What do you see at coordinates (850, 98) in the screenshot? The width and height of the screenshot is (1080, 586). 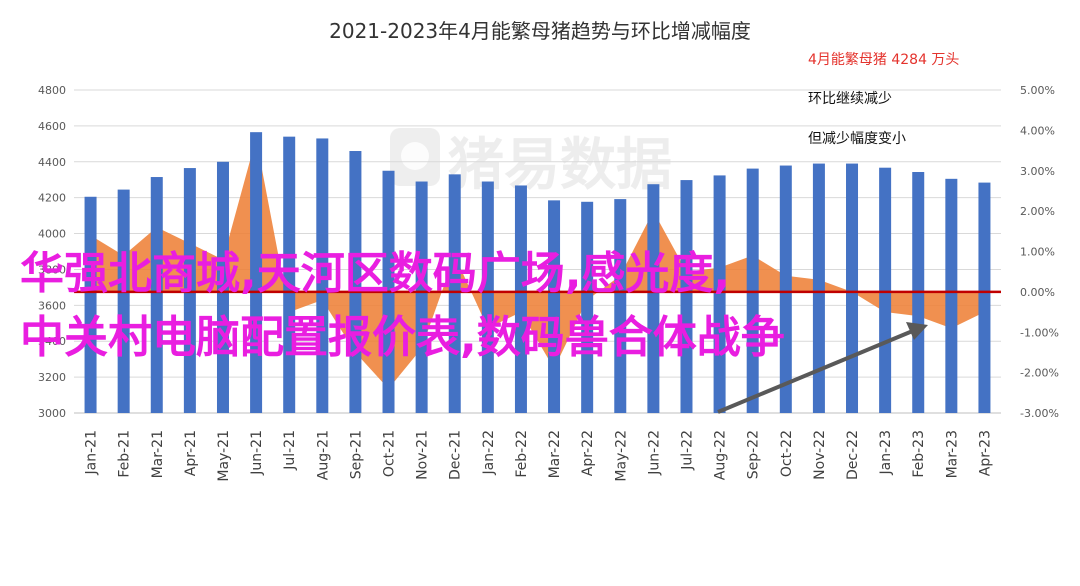 I see `annotation-continue-decrease: 环比继续减少` at bounding box center [850, 98].